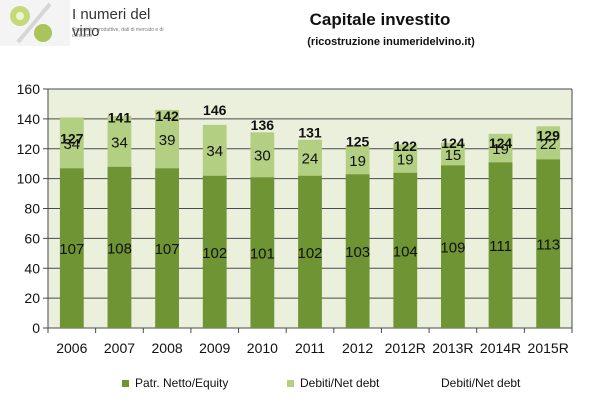  I want to click on legend-label-total: Debiti/Net debt, so click(481, 383).